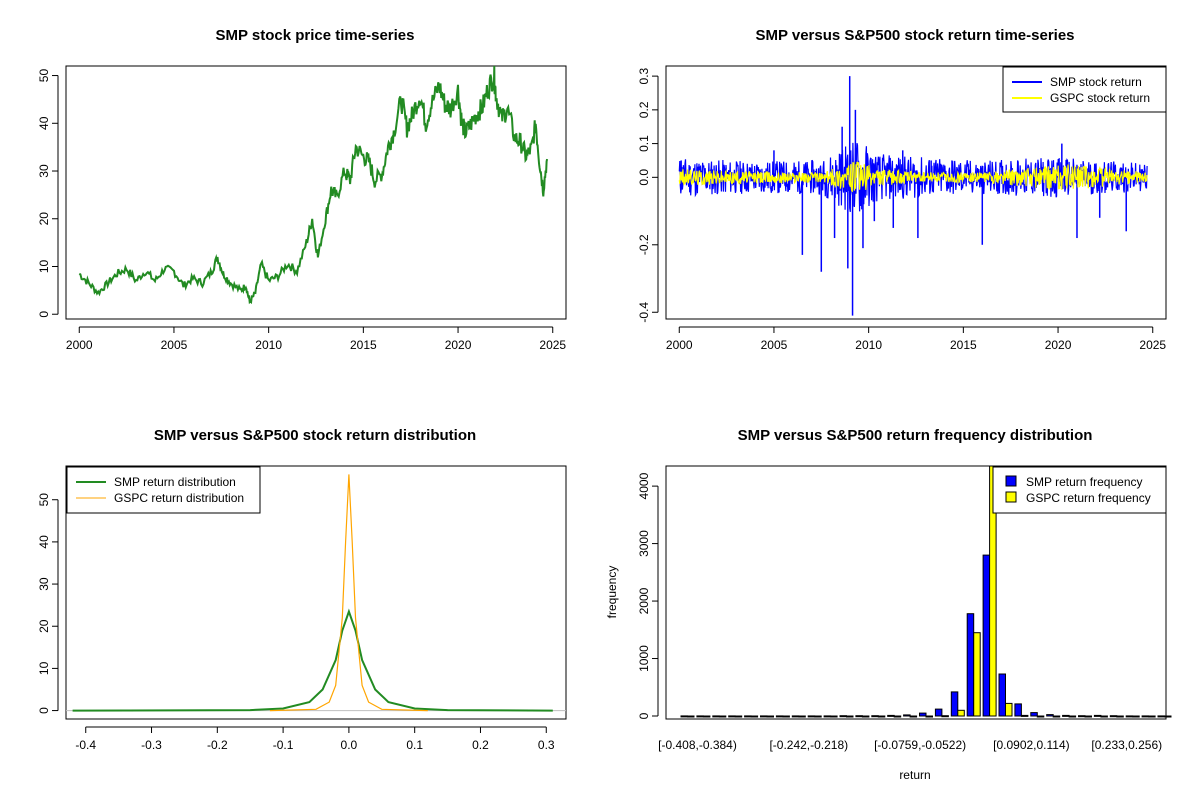  Describe the element at coordinates (644, 312) in the screenshot. I see `returns-y-tick-label: -0.4` at that location.